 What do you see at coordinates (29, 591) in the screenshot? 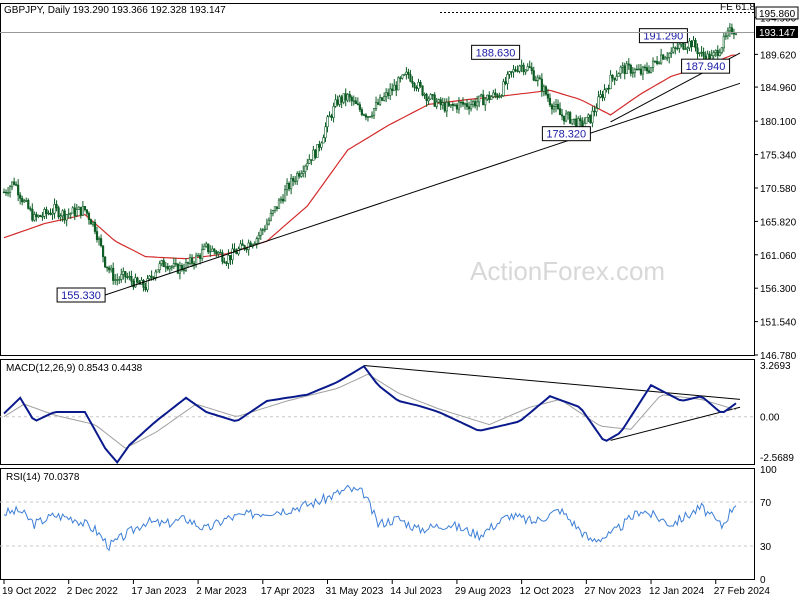
I see `x-tick-label: 19 Oct 2022` at bounding box center [29, 591].